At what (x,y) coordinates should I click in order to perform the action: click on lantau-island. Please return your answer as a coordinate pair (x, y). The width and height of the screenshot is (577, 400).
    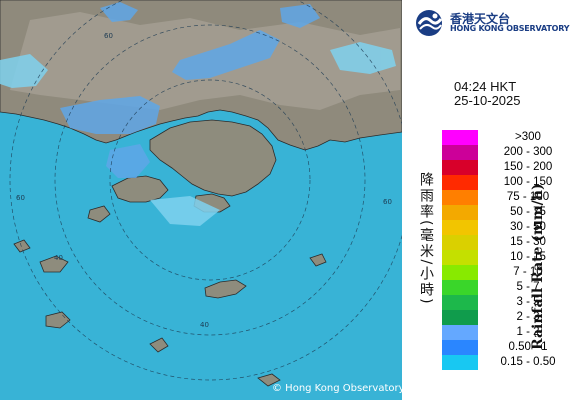
    Looking at the image, I should click on (140, 189).